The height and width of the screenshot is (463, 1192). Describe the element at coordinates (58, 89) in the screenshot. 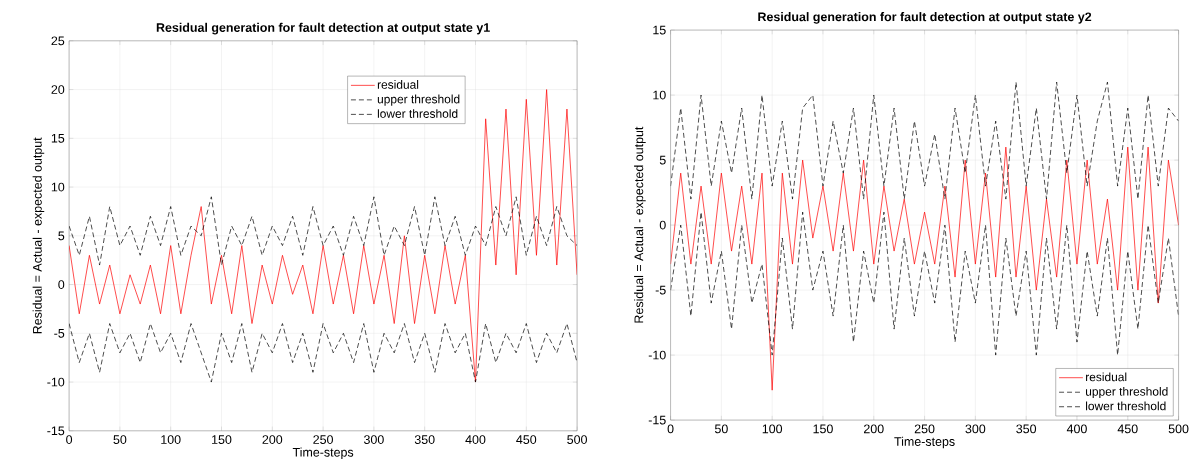

I see `y-tick-label: 20` at that location.